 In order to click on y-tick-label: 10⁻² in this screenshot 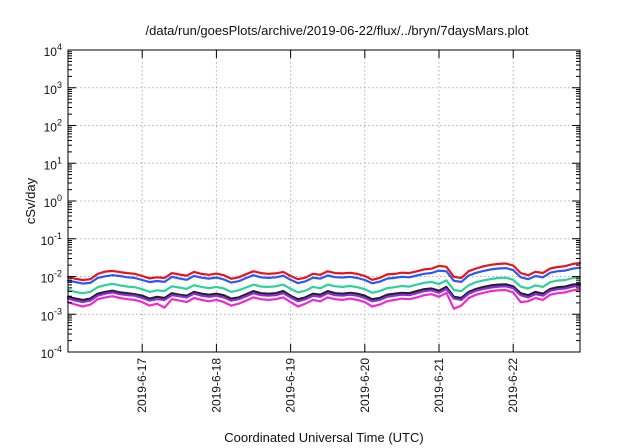, I will do `click(51, 277)`.